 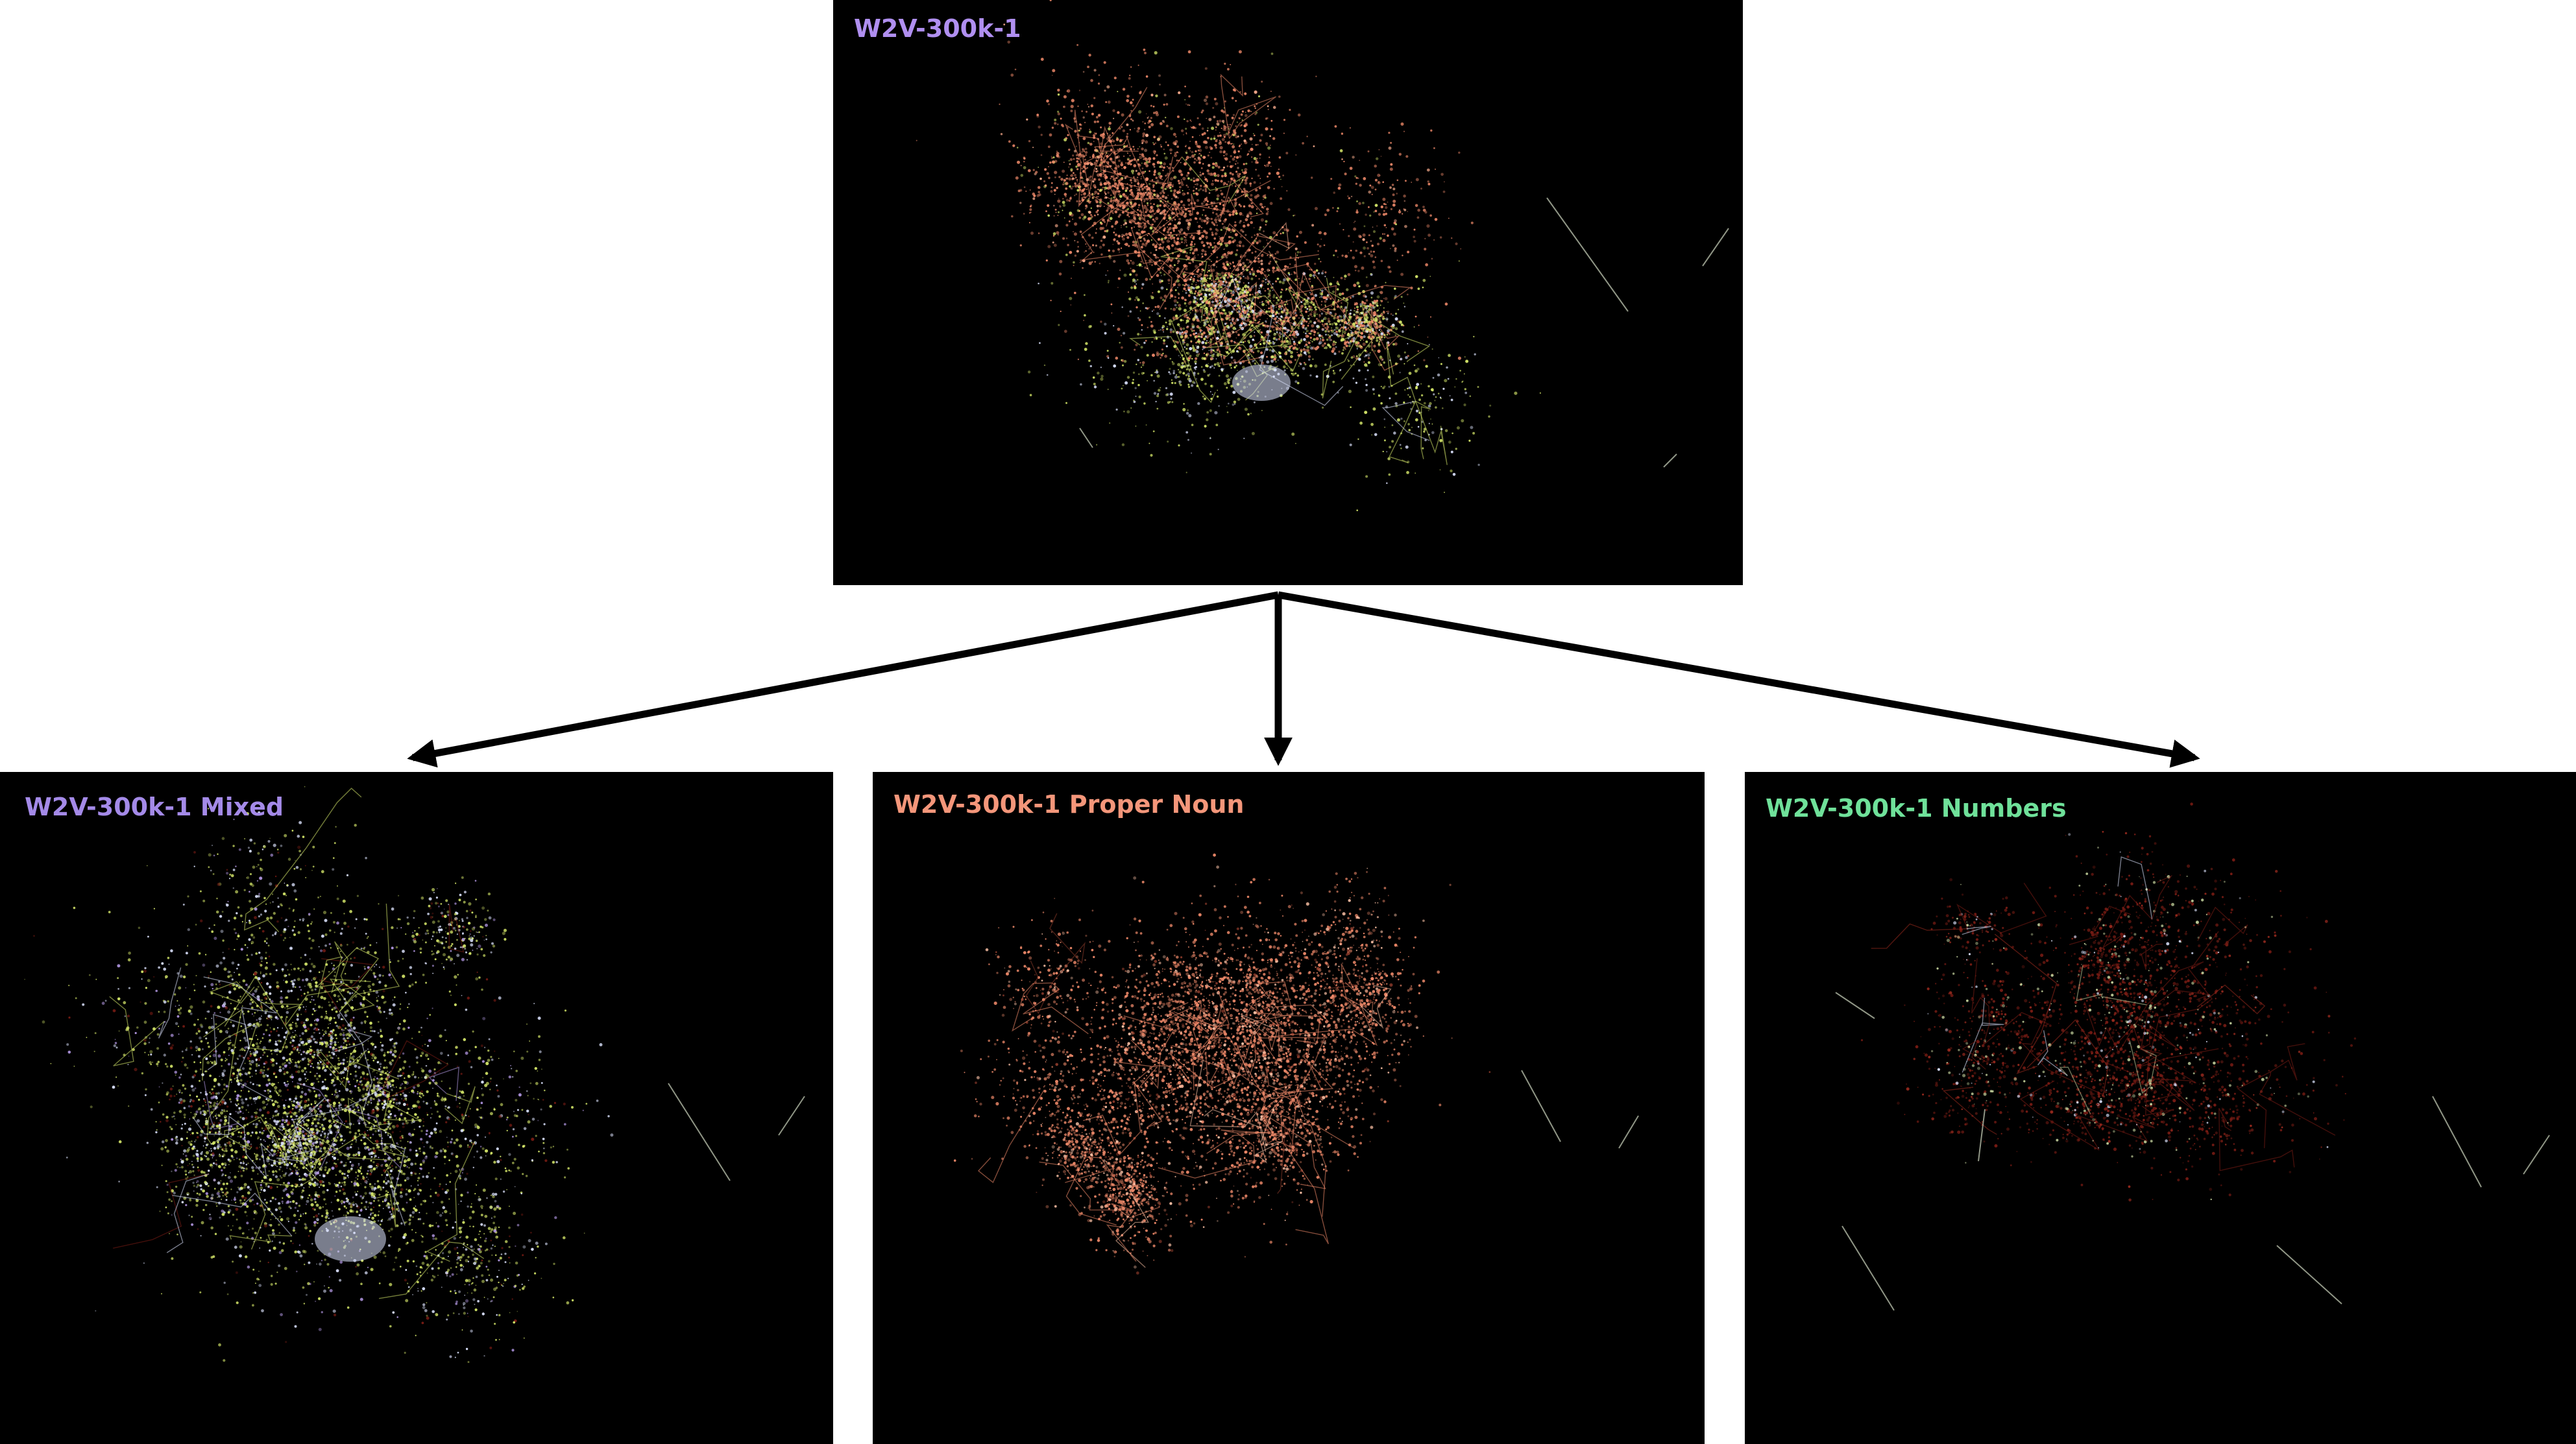 What do you see at coordinates (1739, 679) in the screenshot?
I see `arrow-right` at bounding box center [1739, 679].